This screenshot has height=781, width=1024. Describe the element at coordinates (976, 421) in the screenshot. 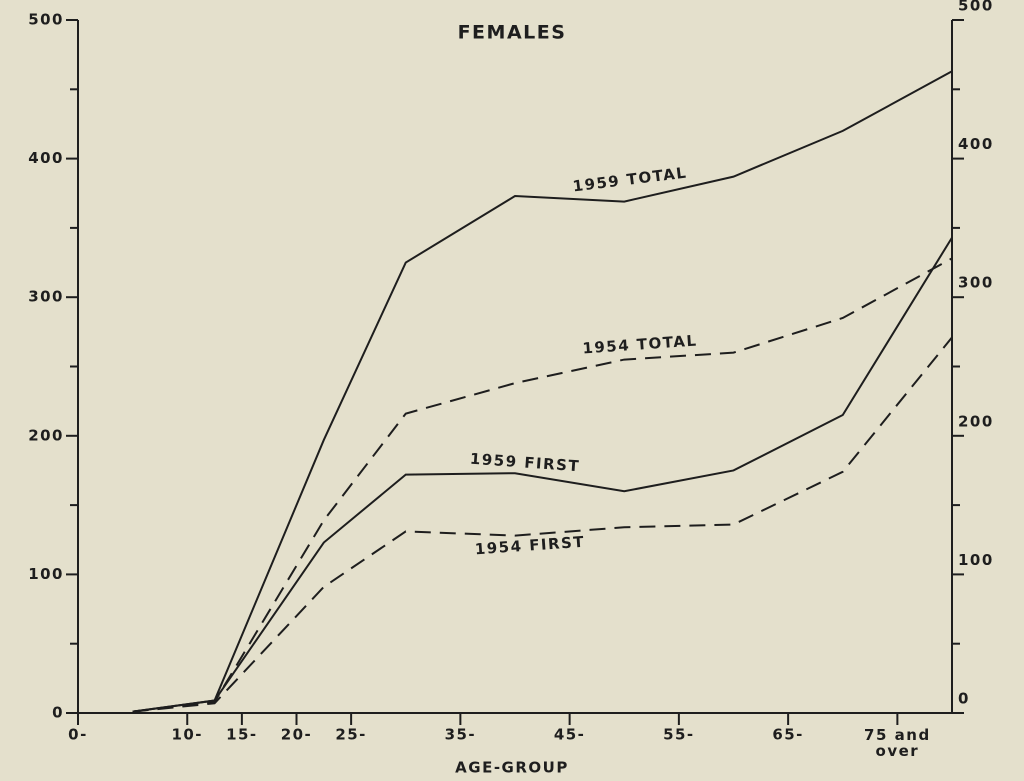

I see `y2-tick-label: 200` at that location.